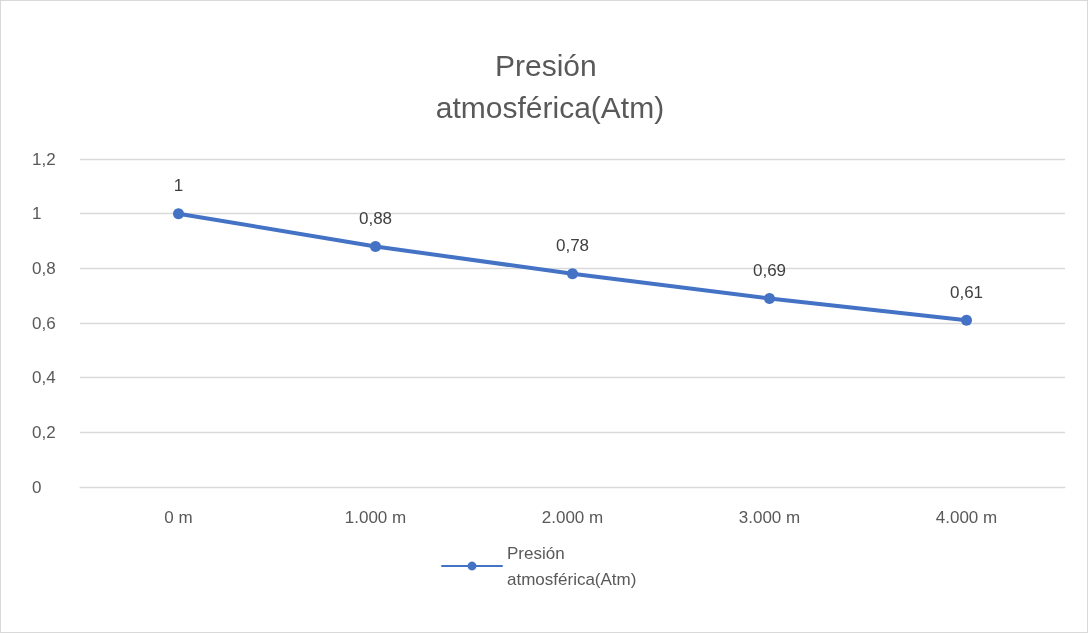  What do you see at coordinates (44, 432) in the screenshot?
I see `y-tick-label: 0,2` at bounding box center [44, 432].